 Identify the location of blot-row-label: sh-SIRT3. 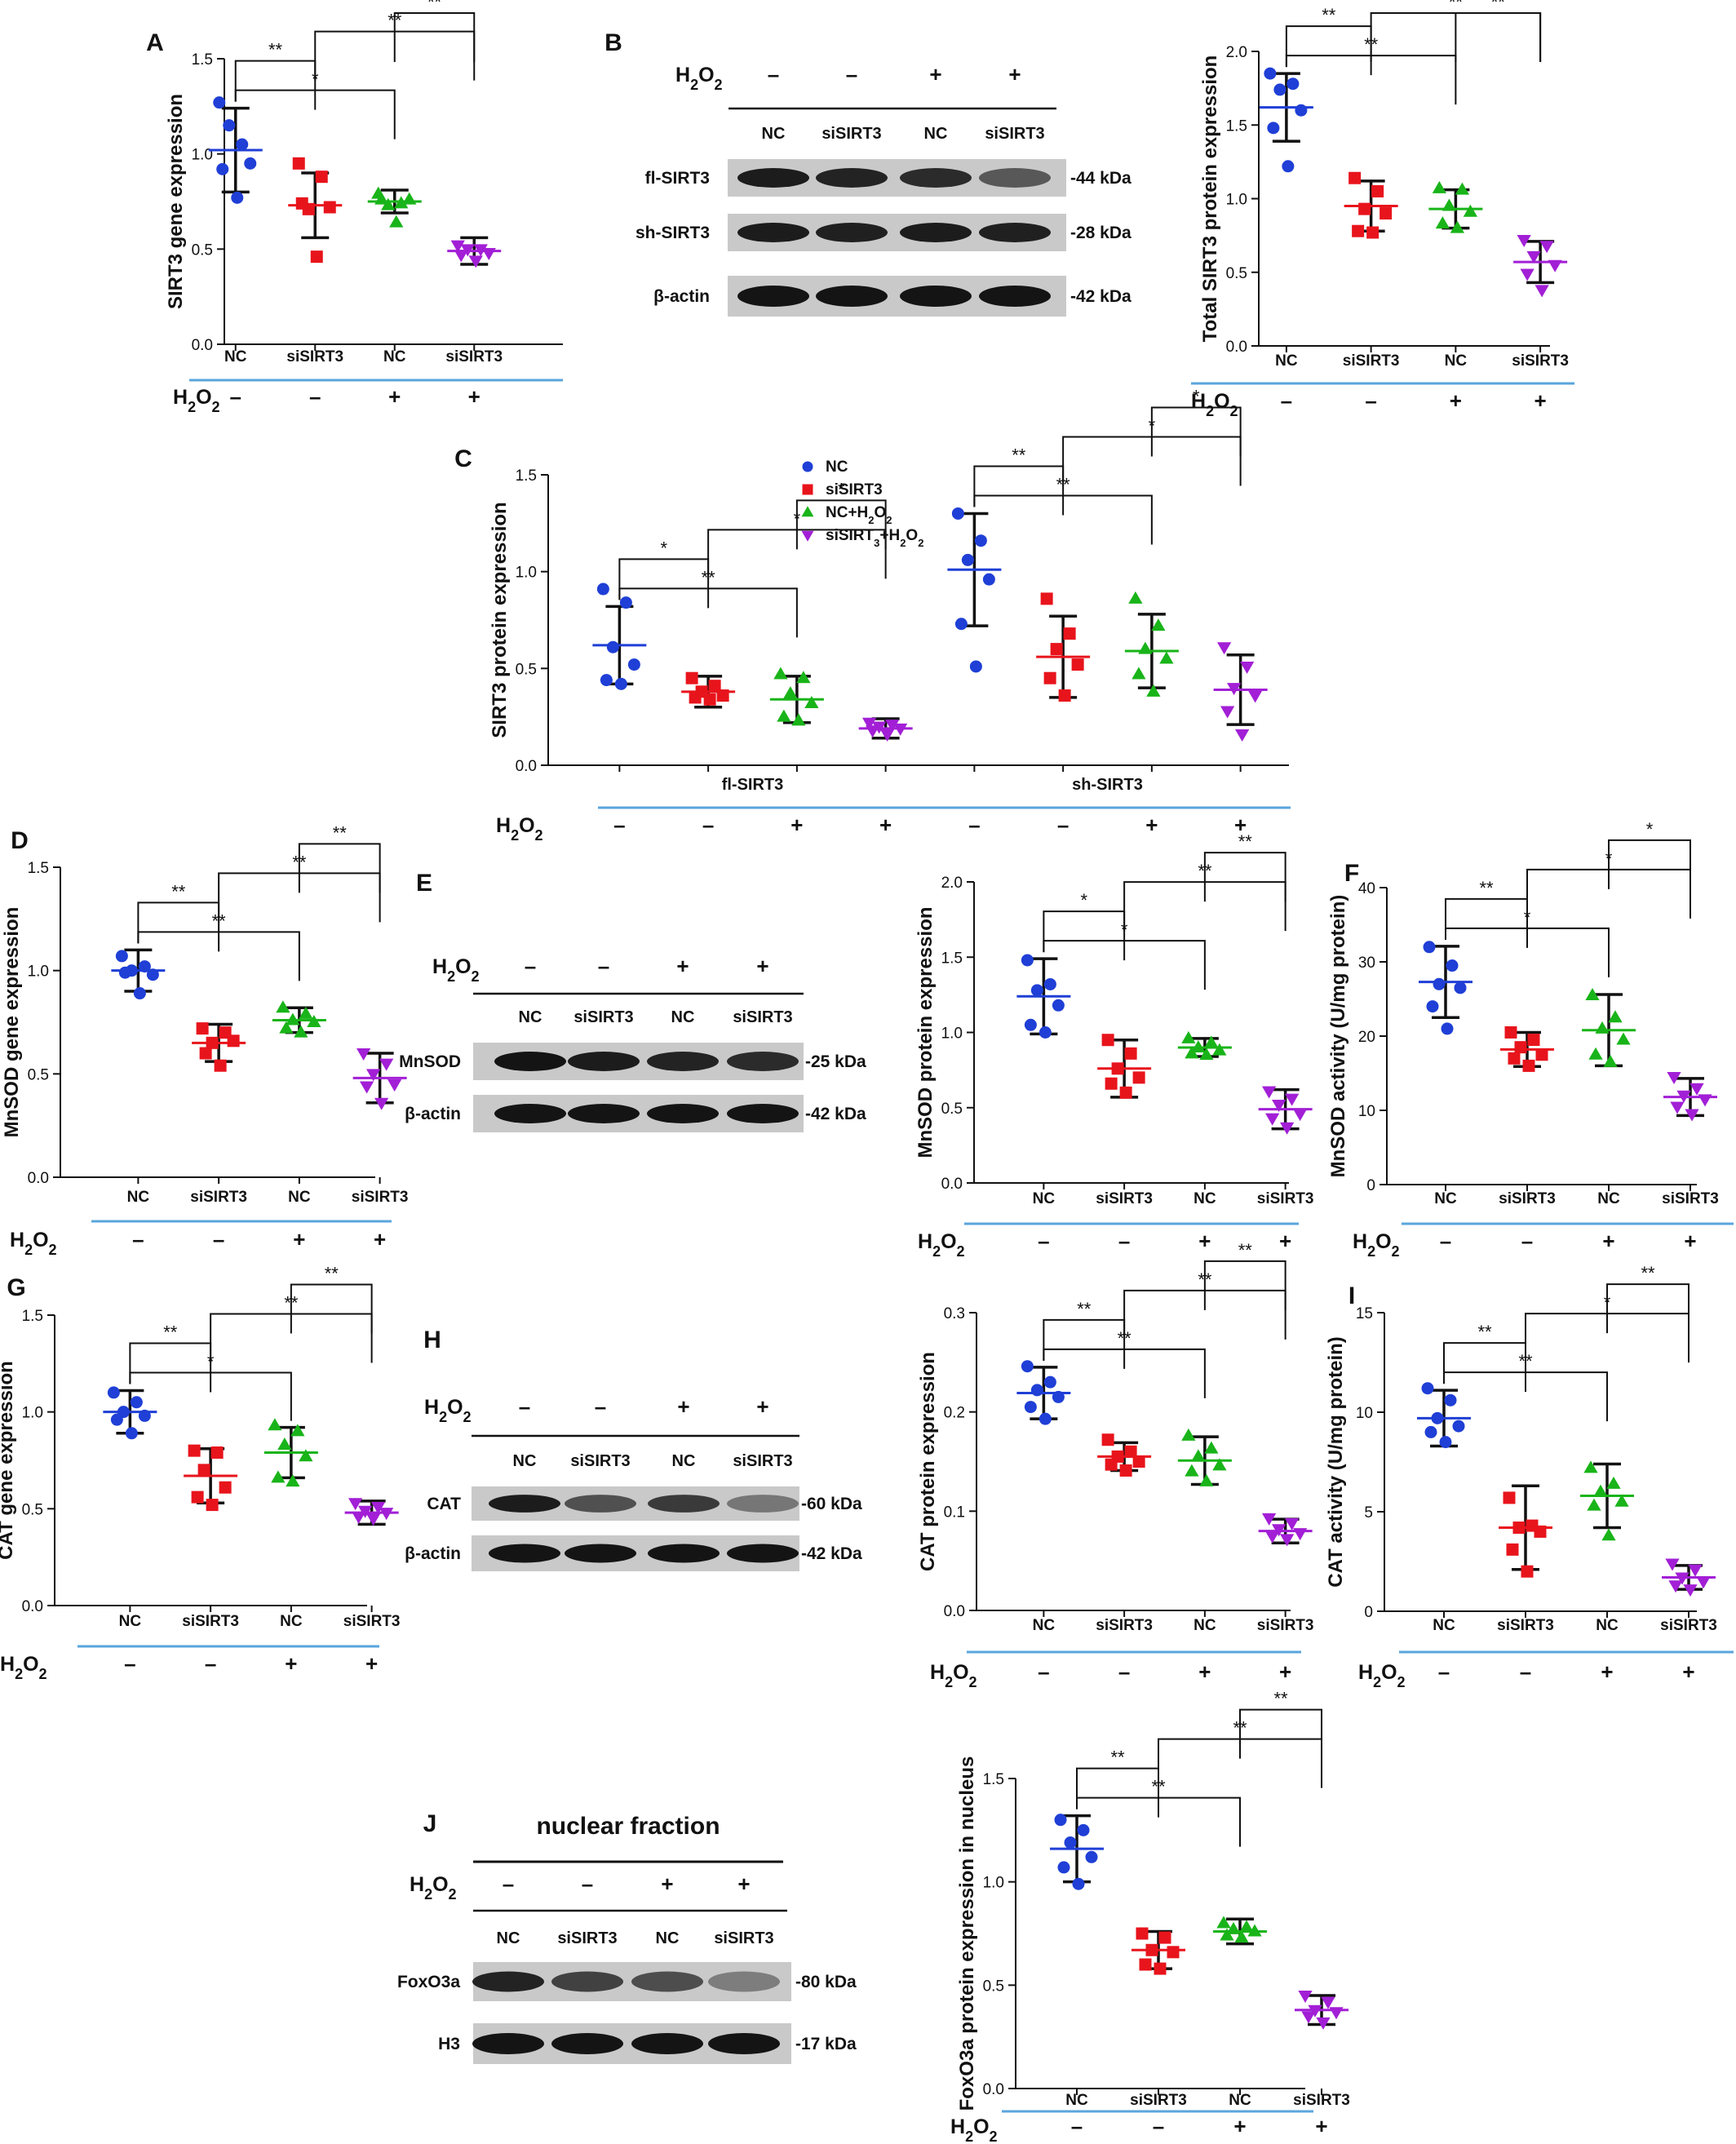
(673, 233).